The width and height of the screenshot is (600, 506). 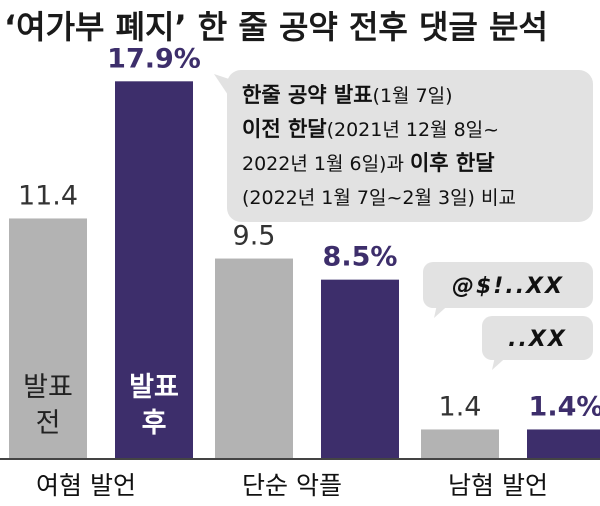 I want to click on value-label-after-0: 17.9%, so click(x=154, y=58).